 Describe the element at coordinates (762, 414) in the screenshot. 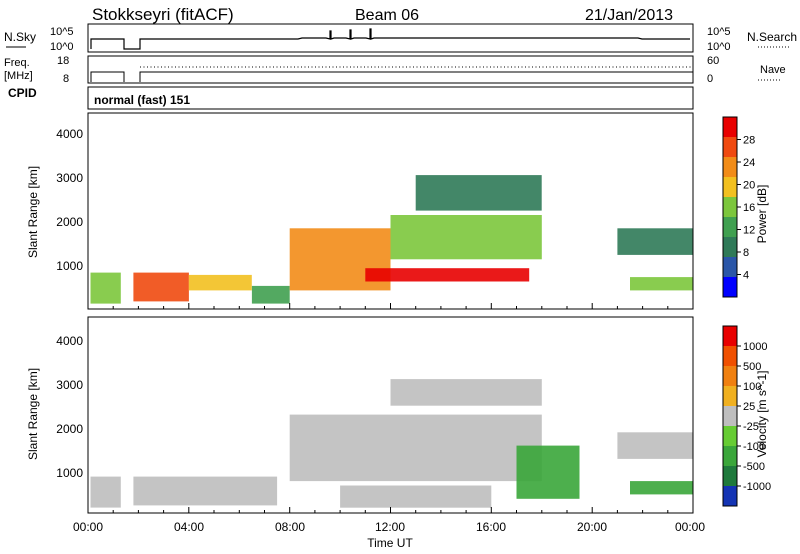

I see `velocity-colorbar-label: Velocity [m s^-1]` at that location.